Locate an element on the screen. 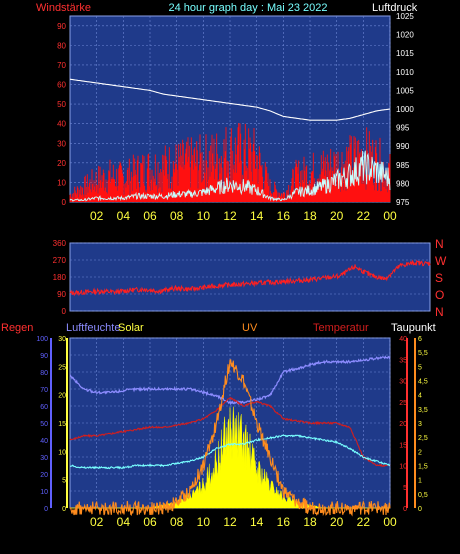 This screenshot has height=554, width=460. uv-axis-bar is located at coordinates (415, 423).